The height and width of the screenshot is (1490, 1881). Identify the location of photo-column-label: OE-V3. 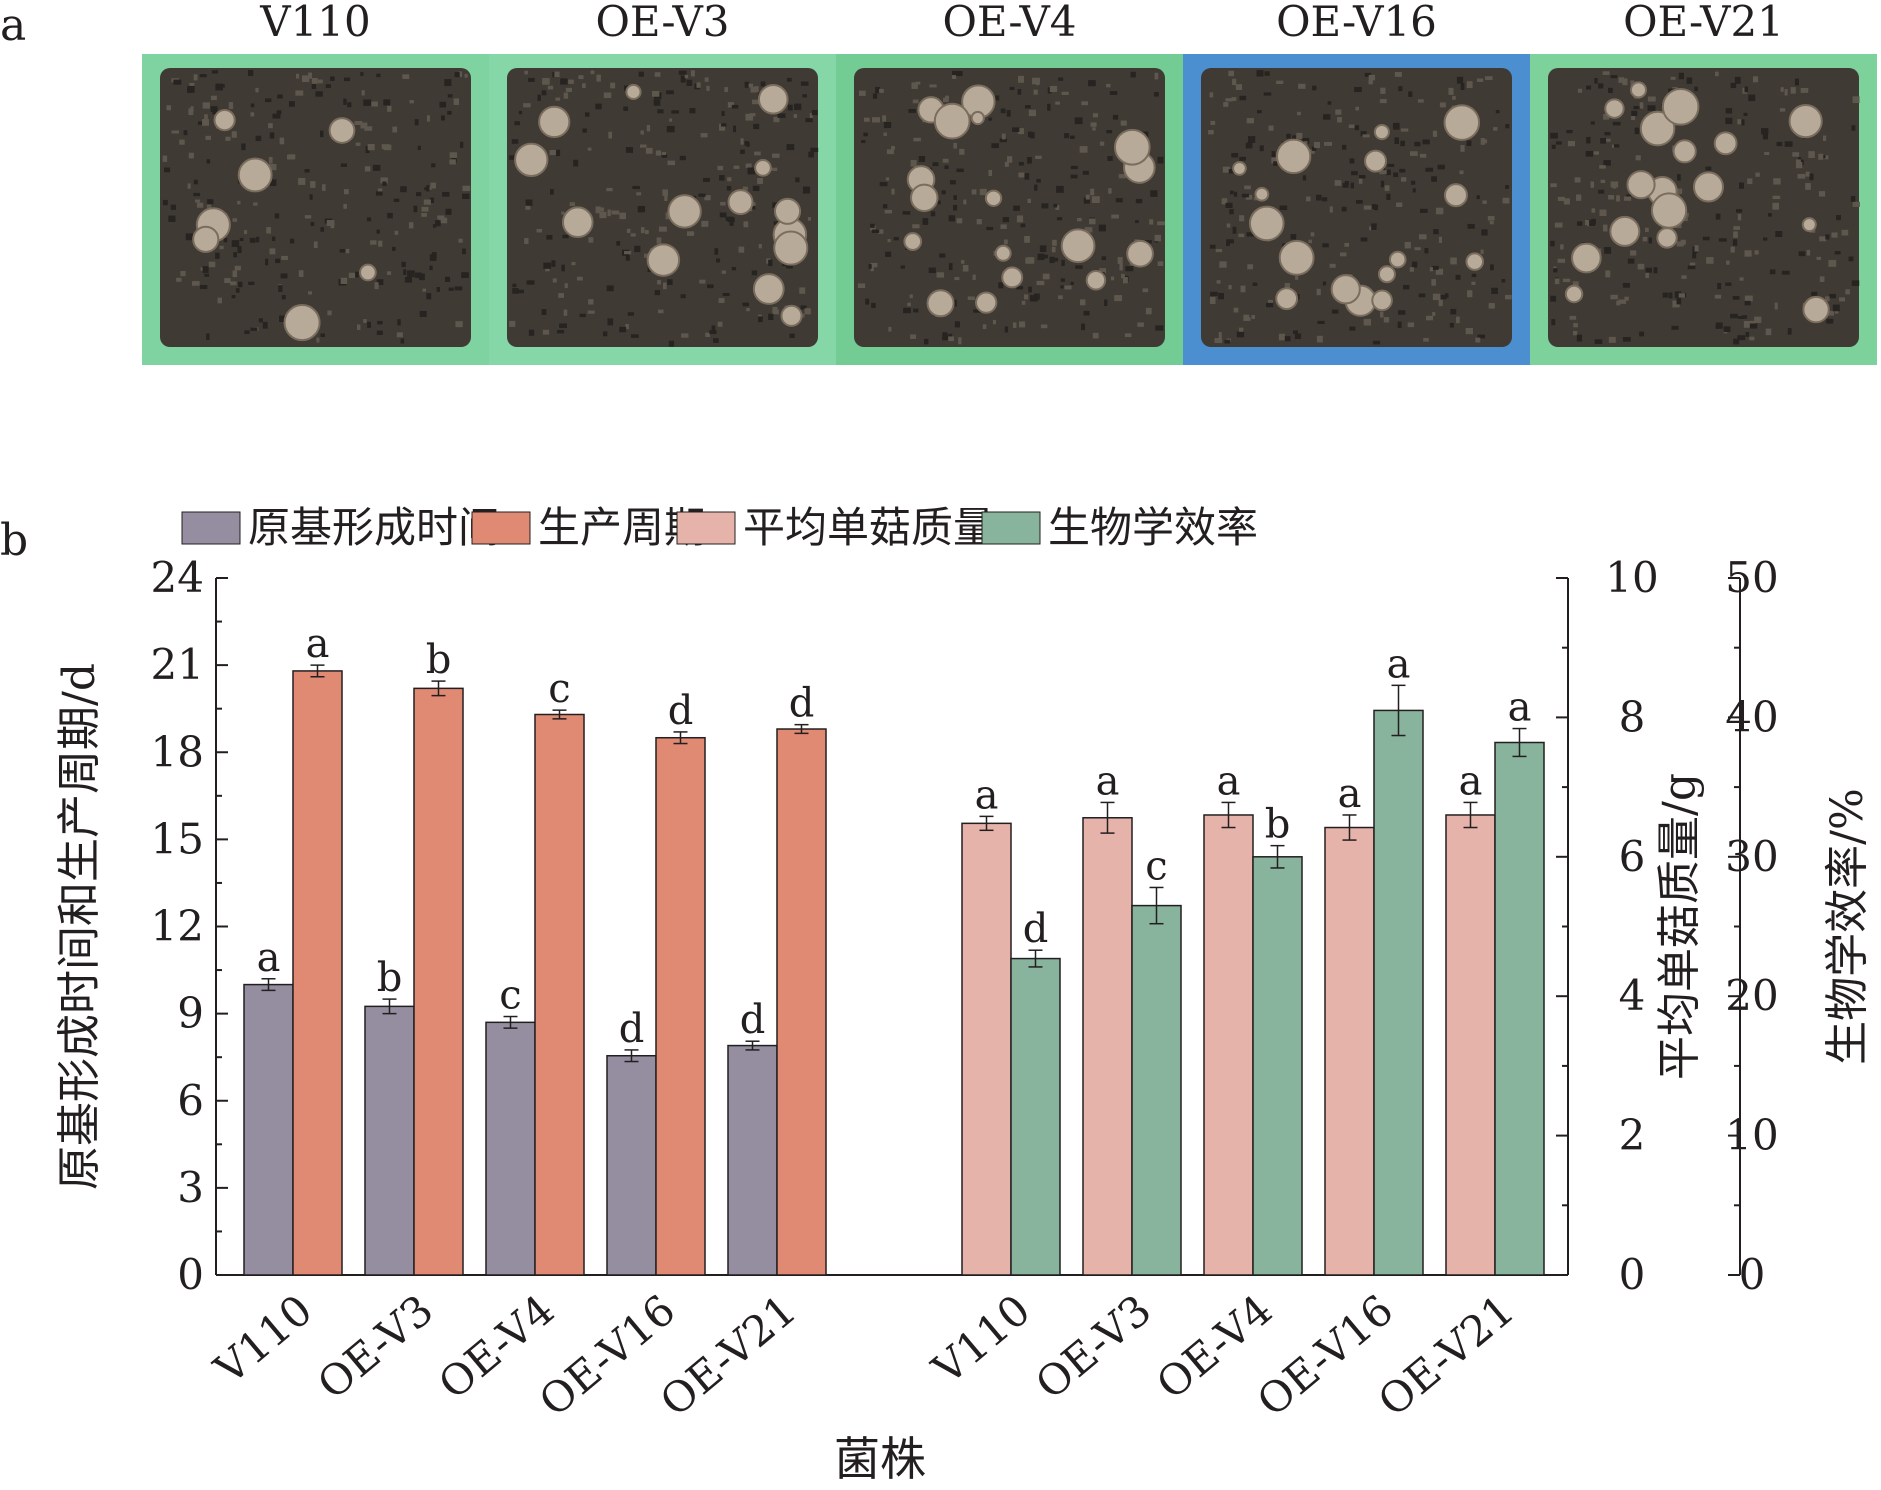
(662, 23).